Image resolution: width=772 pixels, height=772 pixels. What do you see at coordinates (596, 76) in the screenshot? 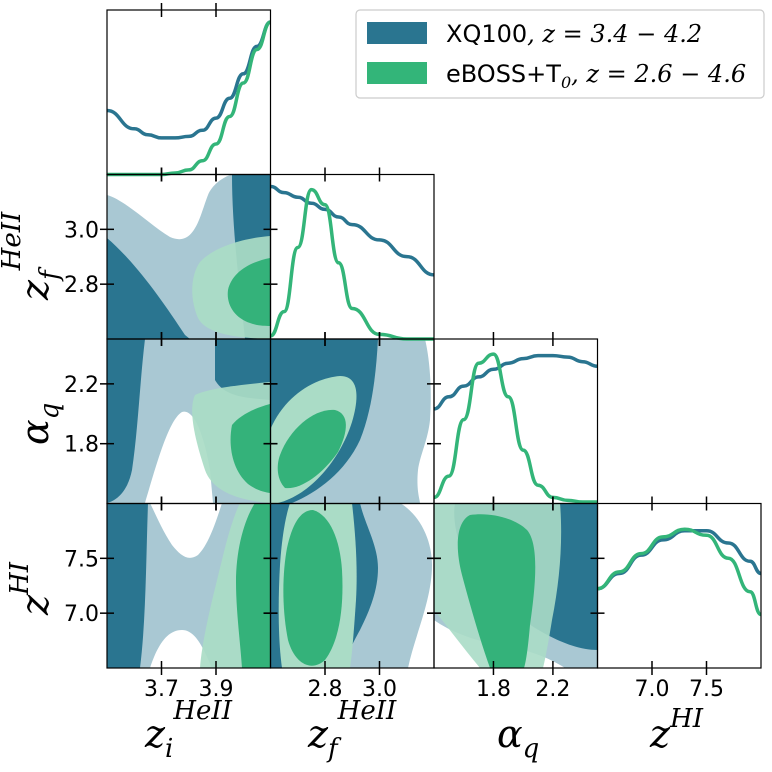
I see `legend-label-eboss: eBOSS+T0, z = 2.6 − 4.6` at bounding box center [596, 76].